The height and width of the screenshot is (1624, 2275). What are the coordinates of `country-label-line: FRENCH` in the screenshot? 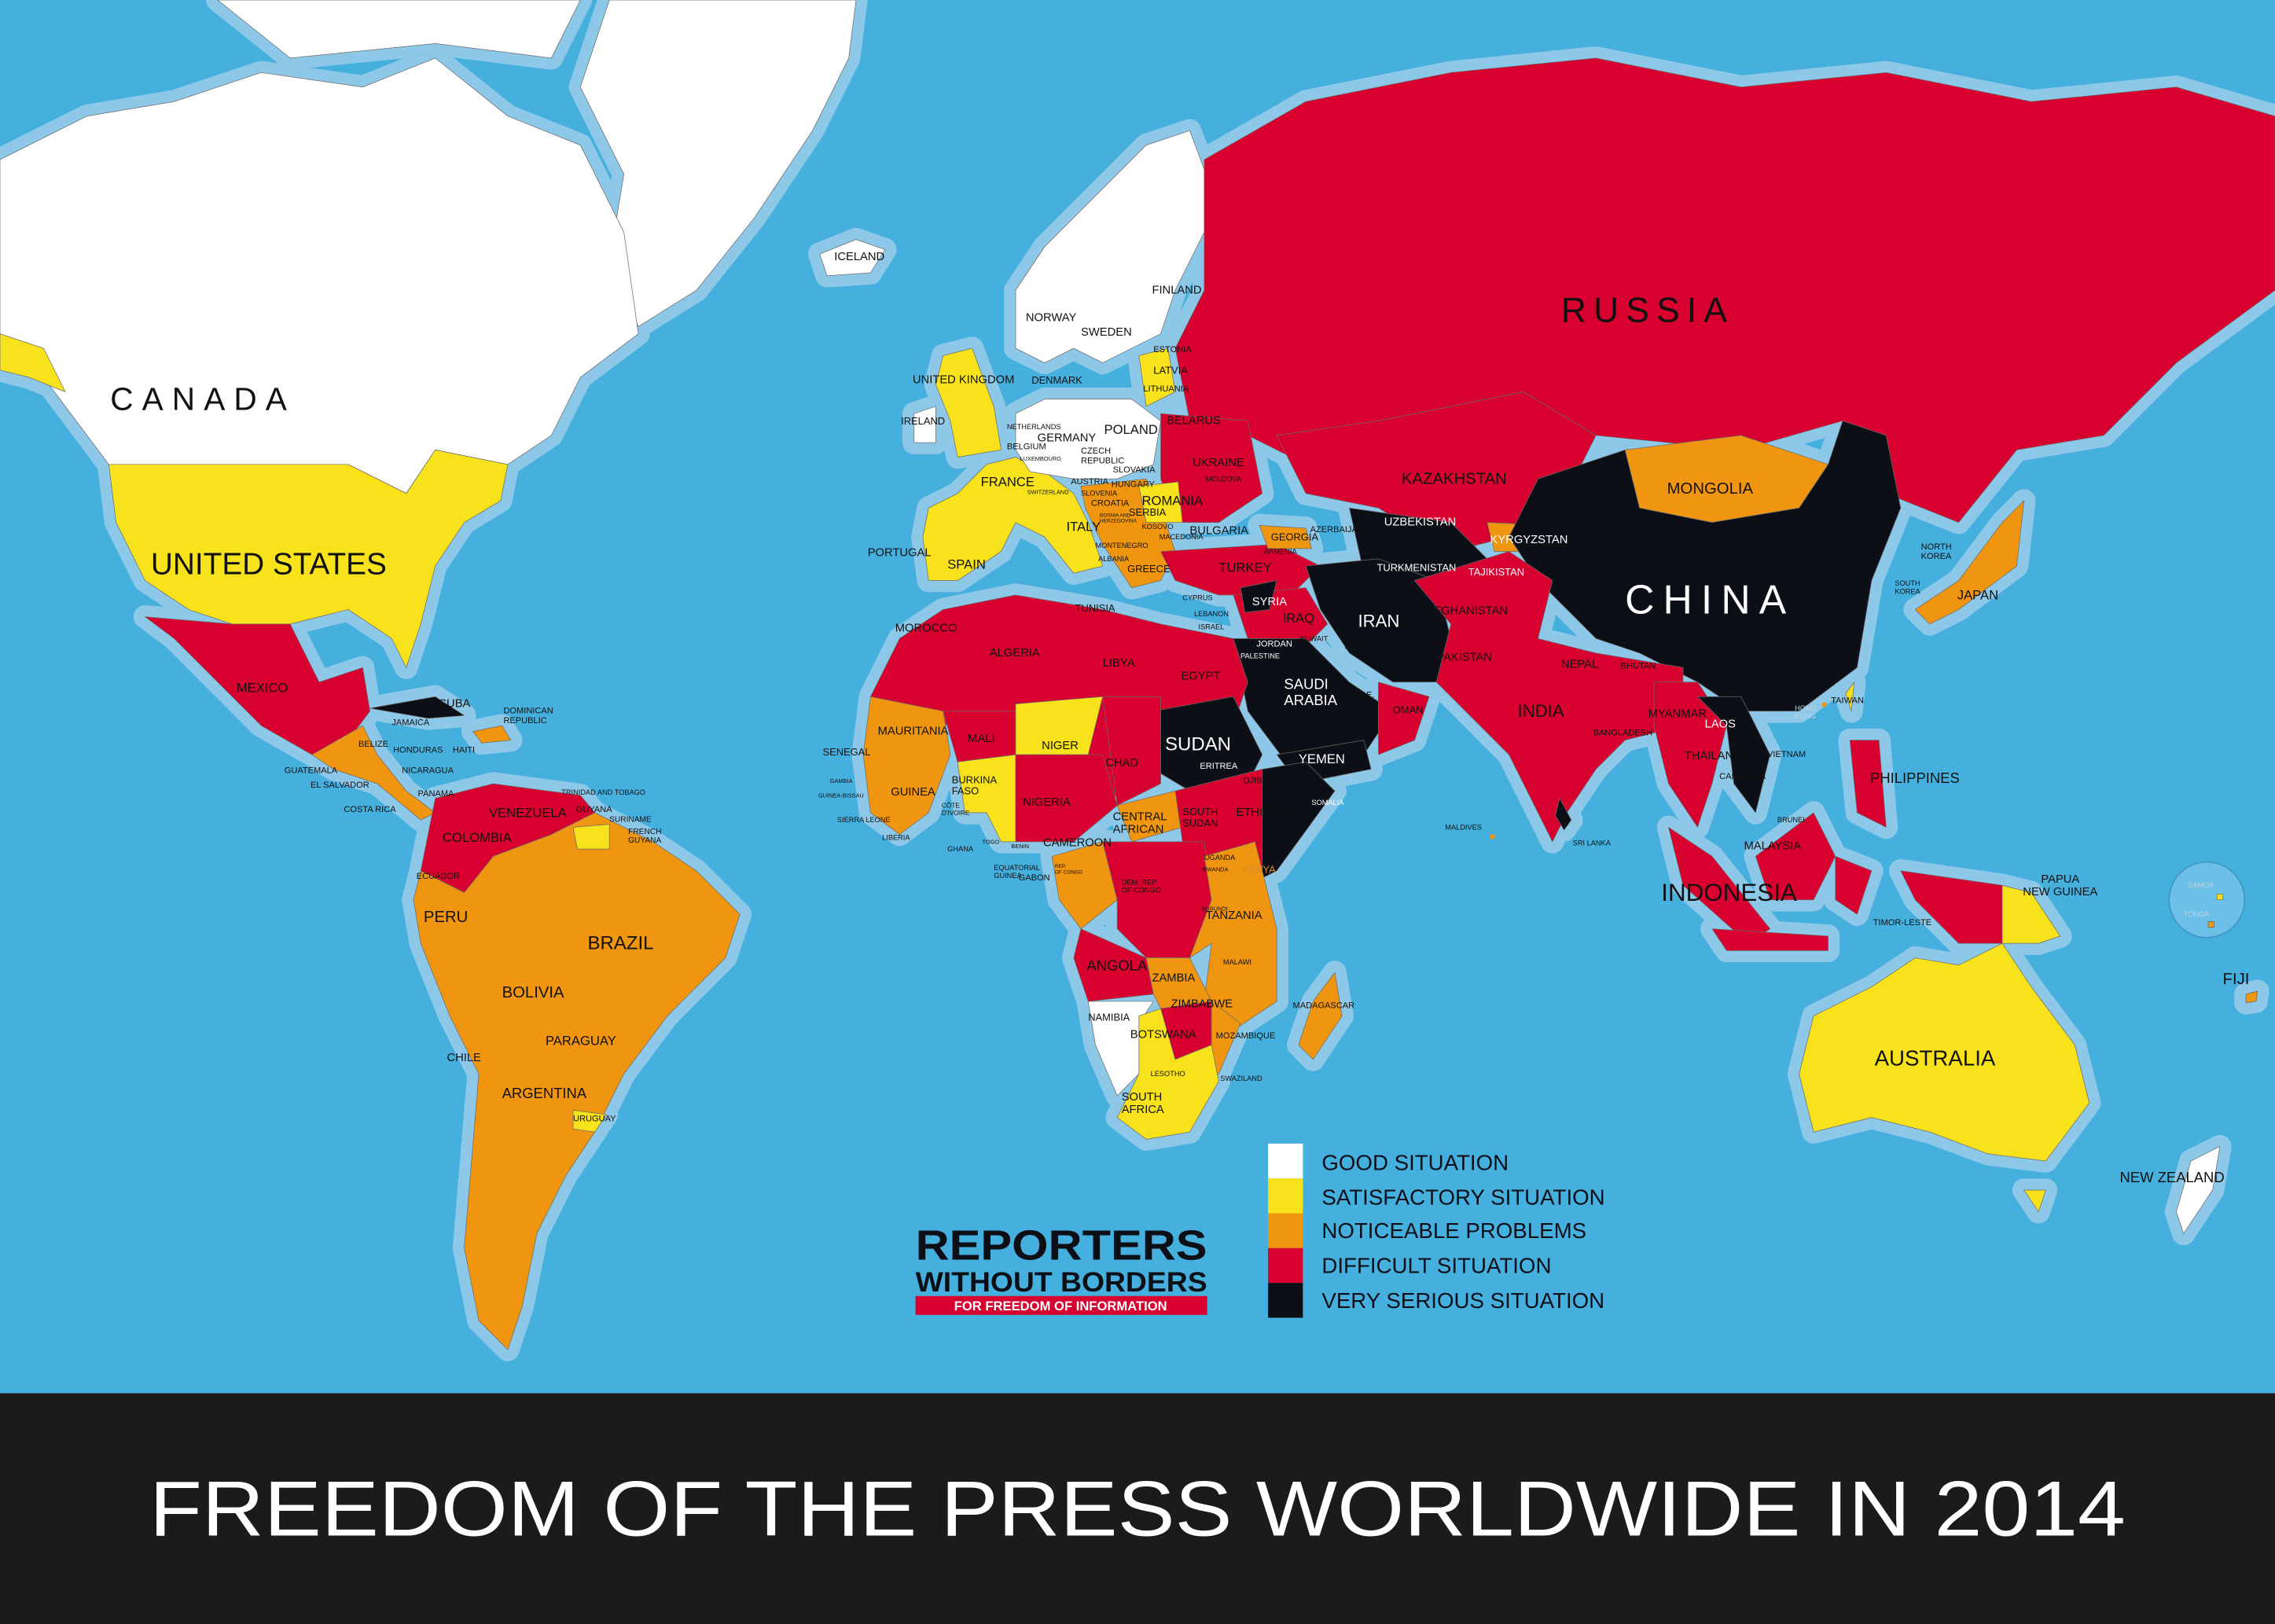 It's located at (644, 831).